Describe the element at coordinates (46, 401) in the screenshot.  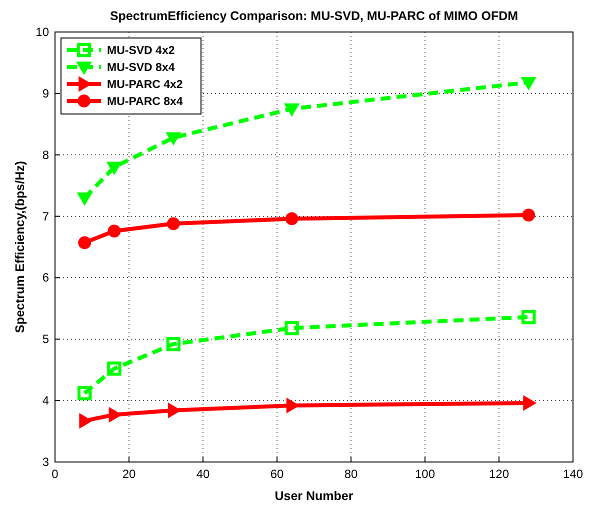
I see `y-tick-label: 4` at that location.